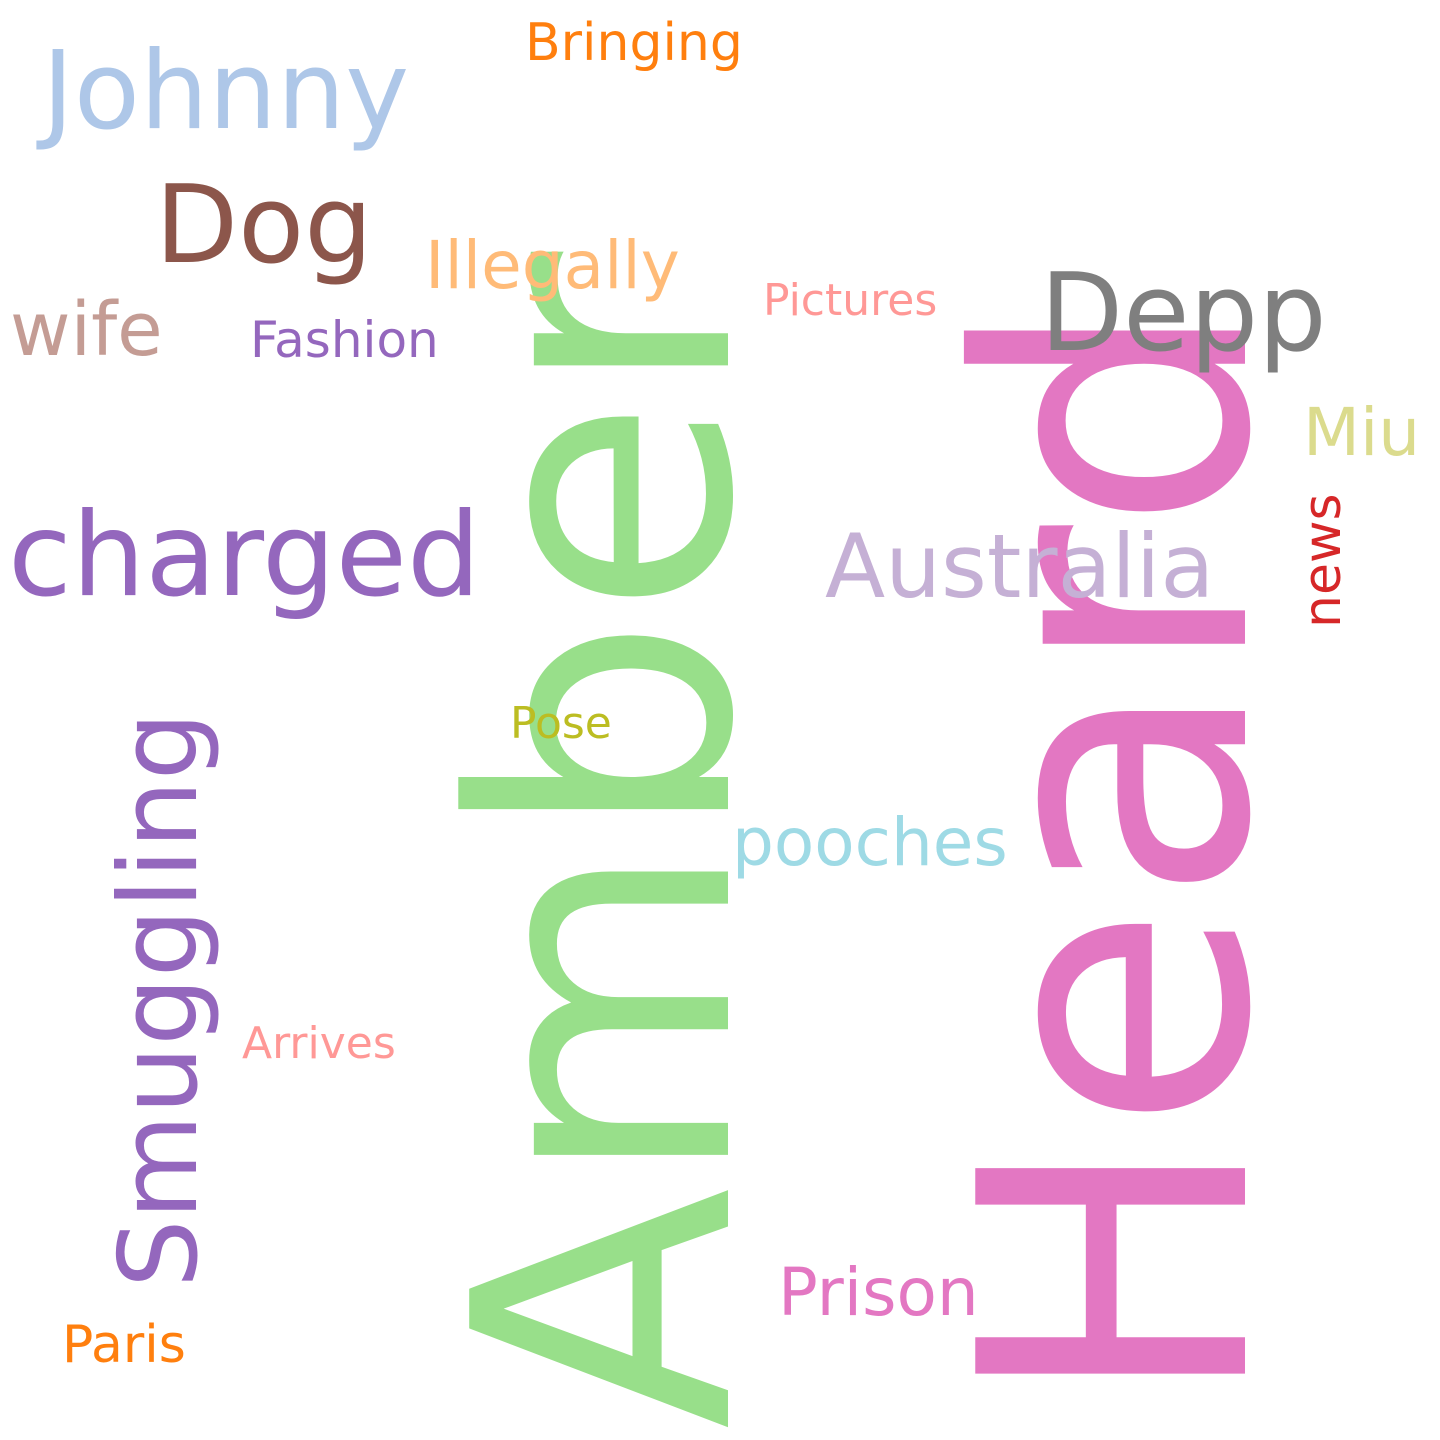  Describe the element at coordinates (1323, 560) in the screenshot. I see `word-news: news` at that location.